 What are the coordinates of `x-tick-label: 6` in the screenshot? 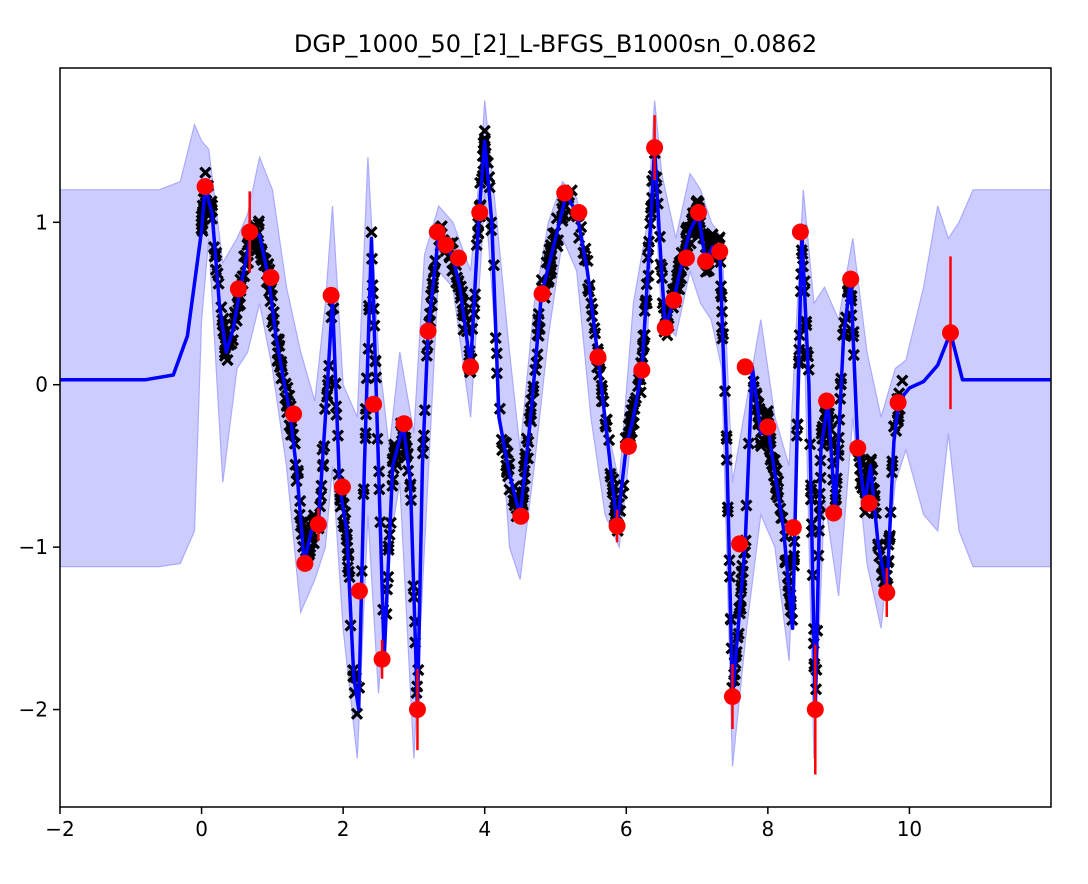 It's located at (626, 829).